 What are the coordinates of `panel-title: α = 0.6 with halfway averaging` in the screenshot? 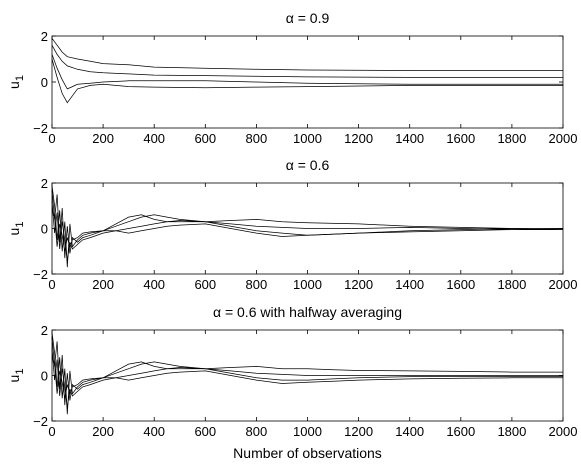 It's located at (307, 312).